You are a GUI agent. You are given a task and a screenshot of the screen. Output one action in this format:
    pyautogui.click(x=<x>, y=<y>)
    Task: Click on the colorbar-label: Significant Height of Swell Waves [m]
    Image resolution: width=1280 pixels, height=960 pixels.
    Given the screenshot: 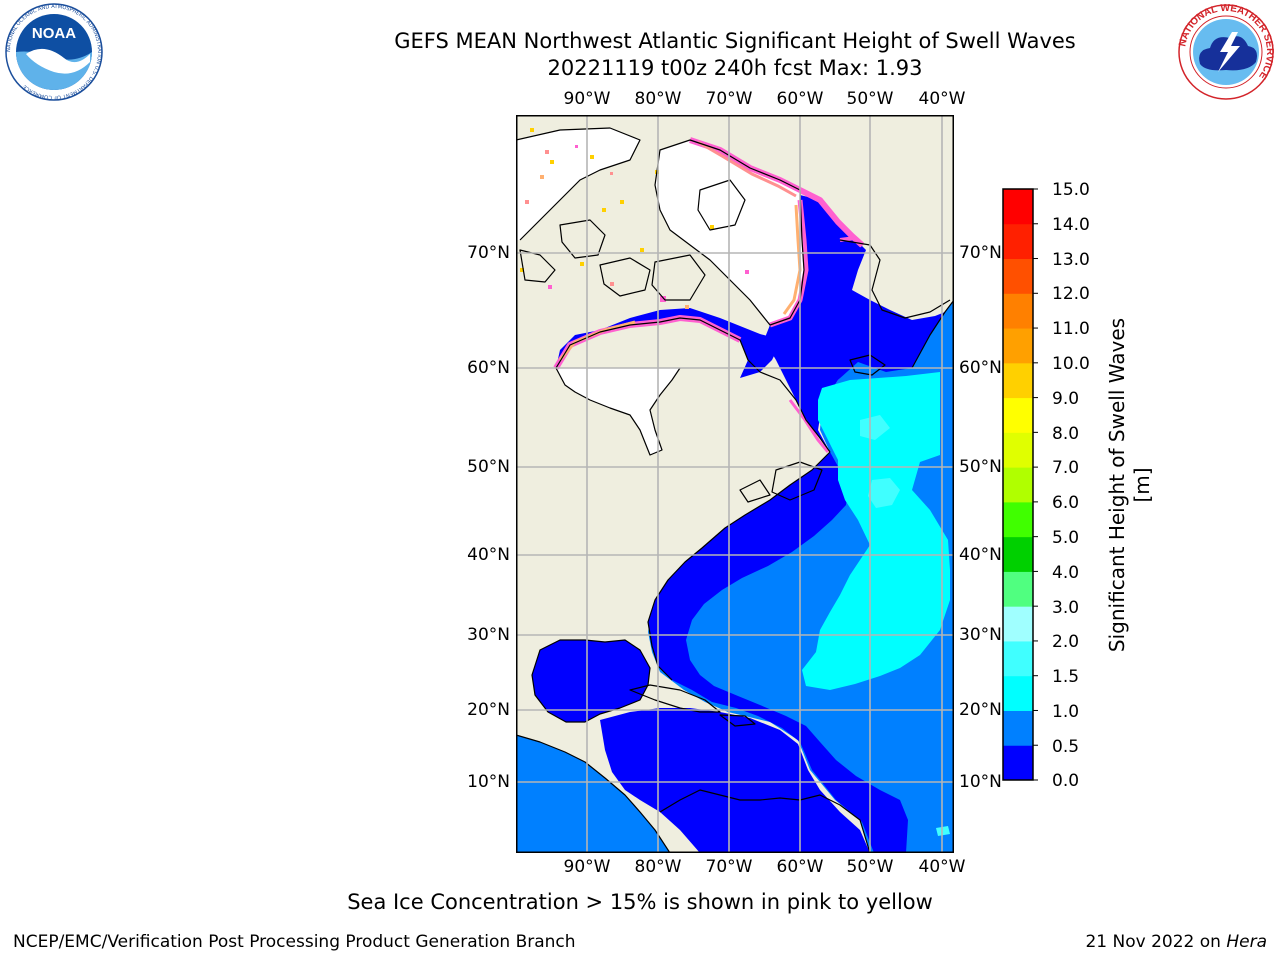 What is the action you would take?
    pyautogui.click(x=1129, y=485)
    